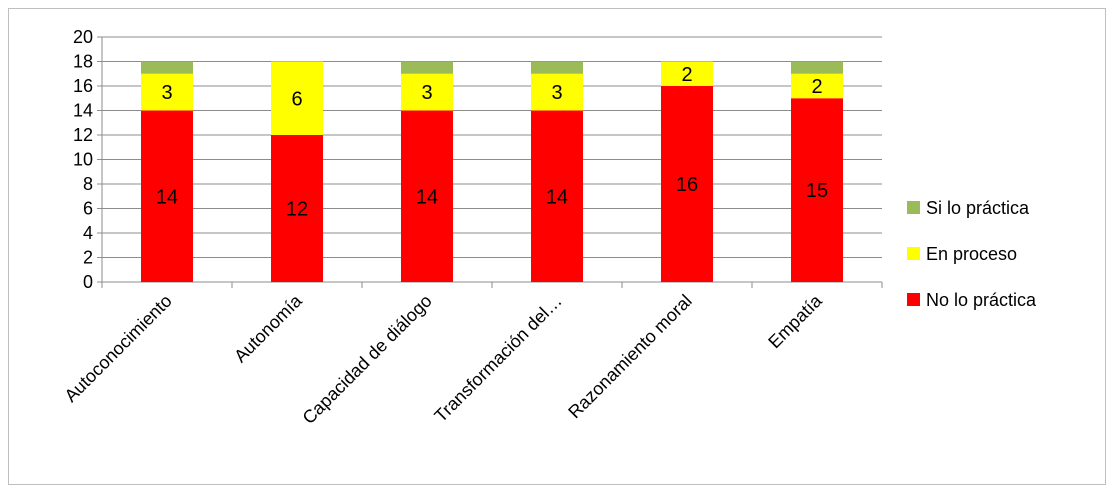 This screenshot has width=1114, height=493. I want to click on legend-entry-label: En proceso, so click(971, 254).